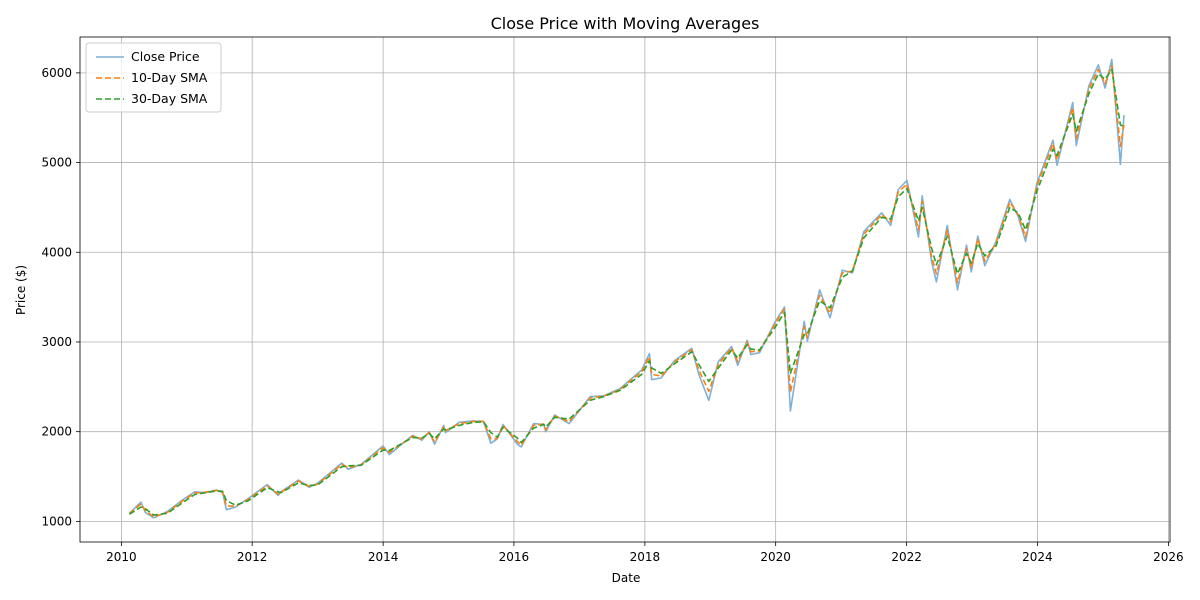 This screenshot has width=1200, height=600. What do you see at coordinates (1168, 557) in the screenshot?
I see `x-tick-label: 2026` at bounding box center [1168, 557].